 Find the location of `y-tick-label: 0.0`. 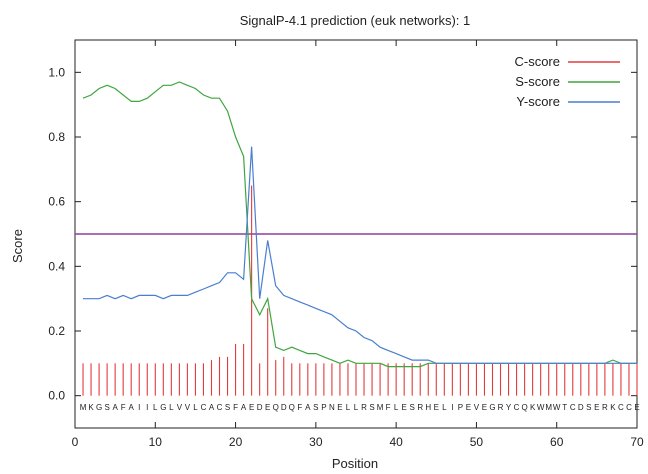

y-tick-label: 0.0 is located at coordinates (56, 396).